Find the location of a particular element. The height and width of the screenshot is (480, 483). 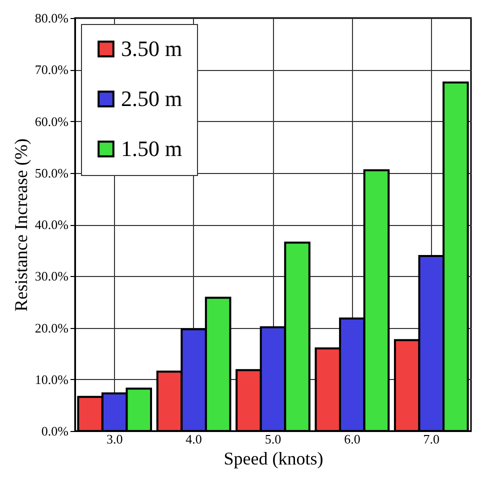

y-tick-label: 60.0% is located at coordinates (51, 121).